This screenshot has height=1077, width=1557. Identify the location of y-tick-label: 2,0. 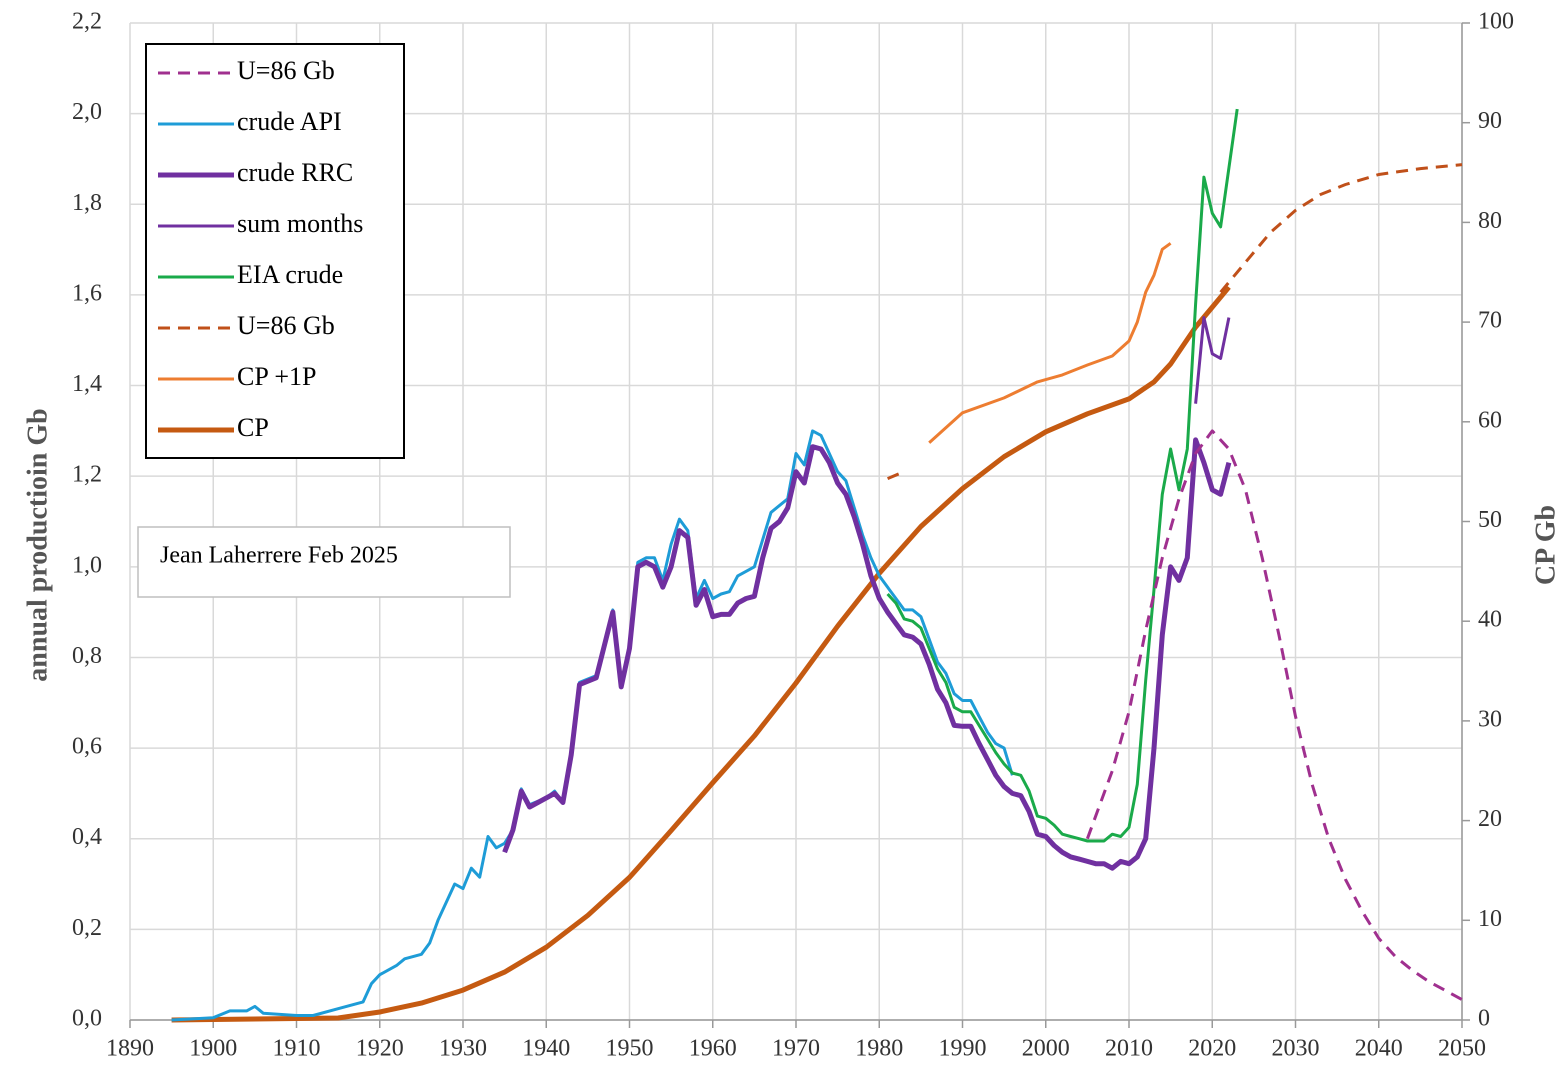
(87, 112).